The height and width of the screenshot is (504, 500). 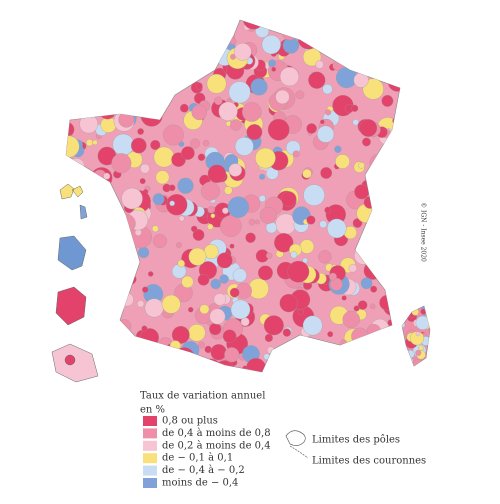 What do you see at coordinates (150, 421) in the screenshot?
I see `legend-swatch` at bounding box center [150, 421].